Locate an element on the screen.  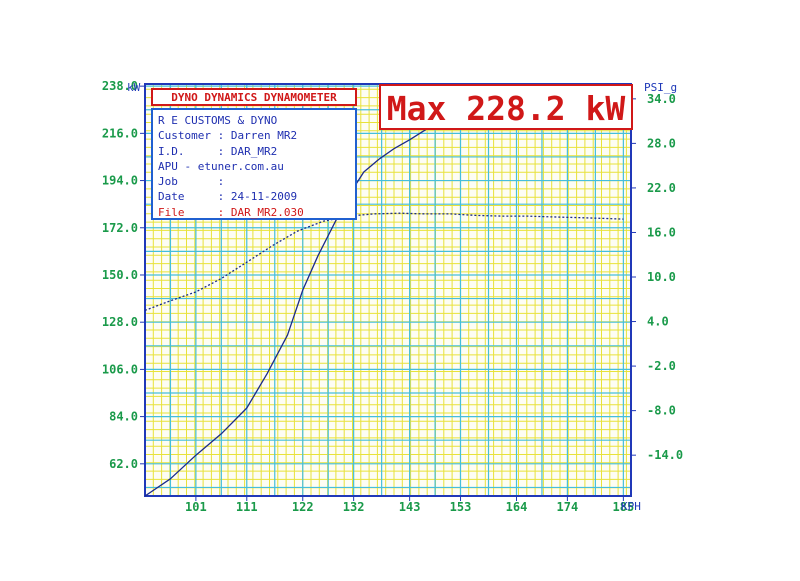
boost-curve is located at coordinates (384, 262).